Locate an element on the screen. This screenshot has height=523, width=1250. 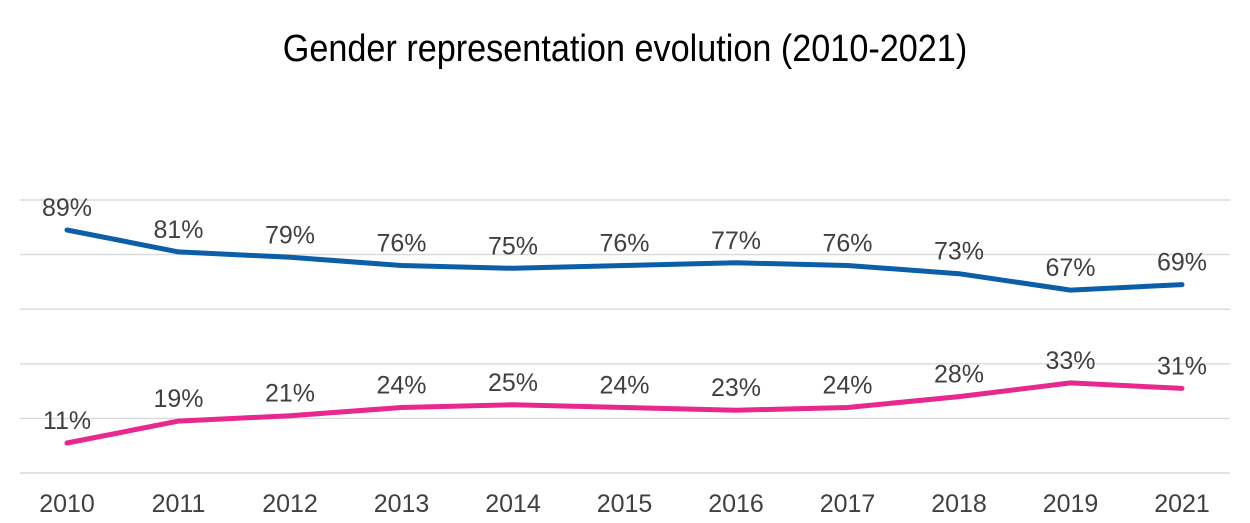
data-label: 21% is located at coordinates (290, 394).